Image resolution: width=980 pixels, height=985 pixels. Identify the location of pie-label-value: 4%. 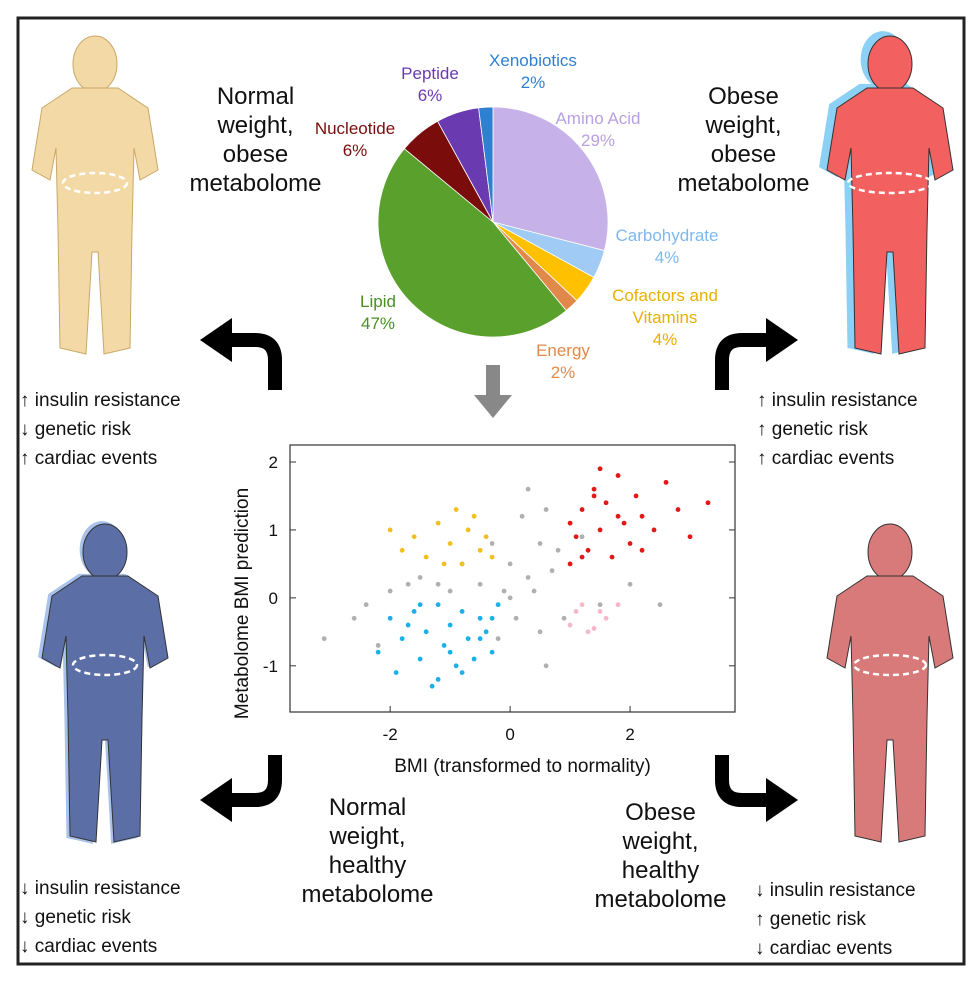
(667, 257).